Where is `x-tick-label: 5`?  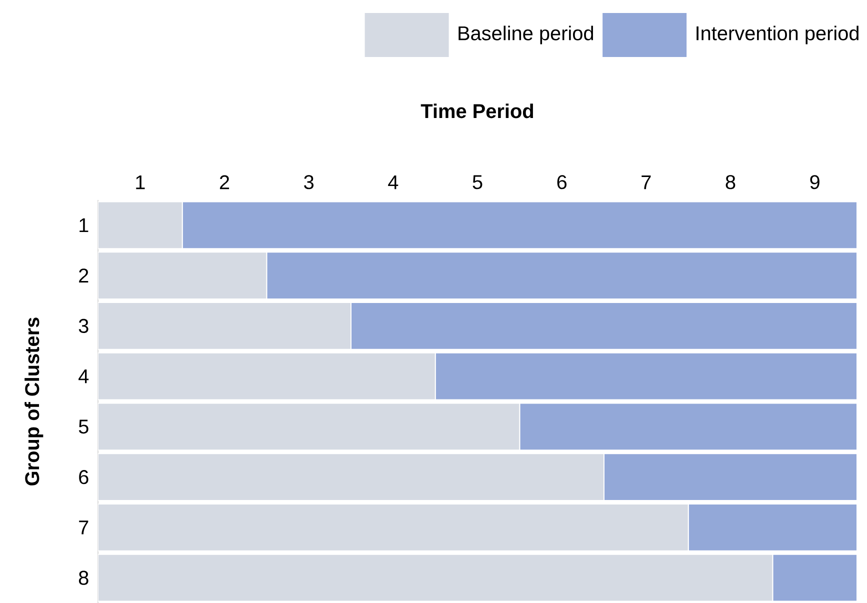 x-tick-label: 5 is located at coordinates (477, 182).